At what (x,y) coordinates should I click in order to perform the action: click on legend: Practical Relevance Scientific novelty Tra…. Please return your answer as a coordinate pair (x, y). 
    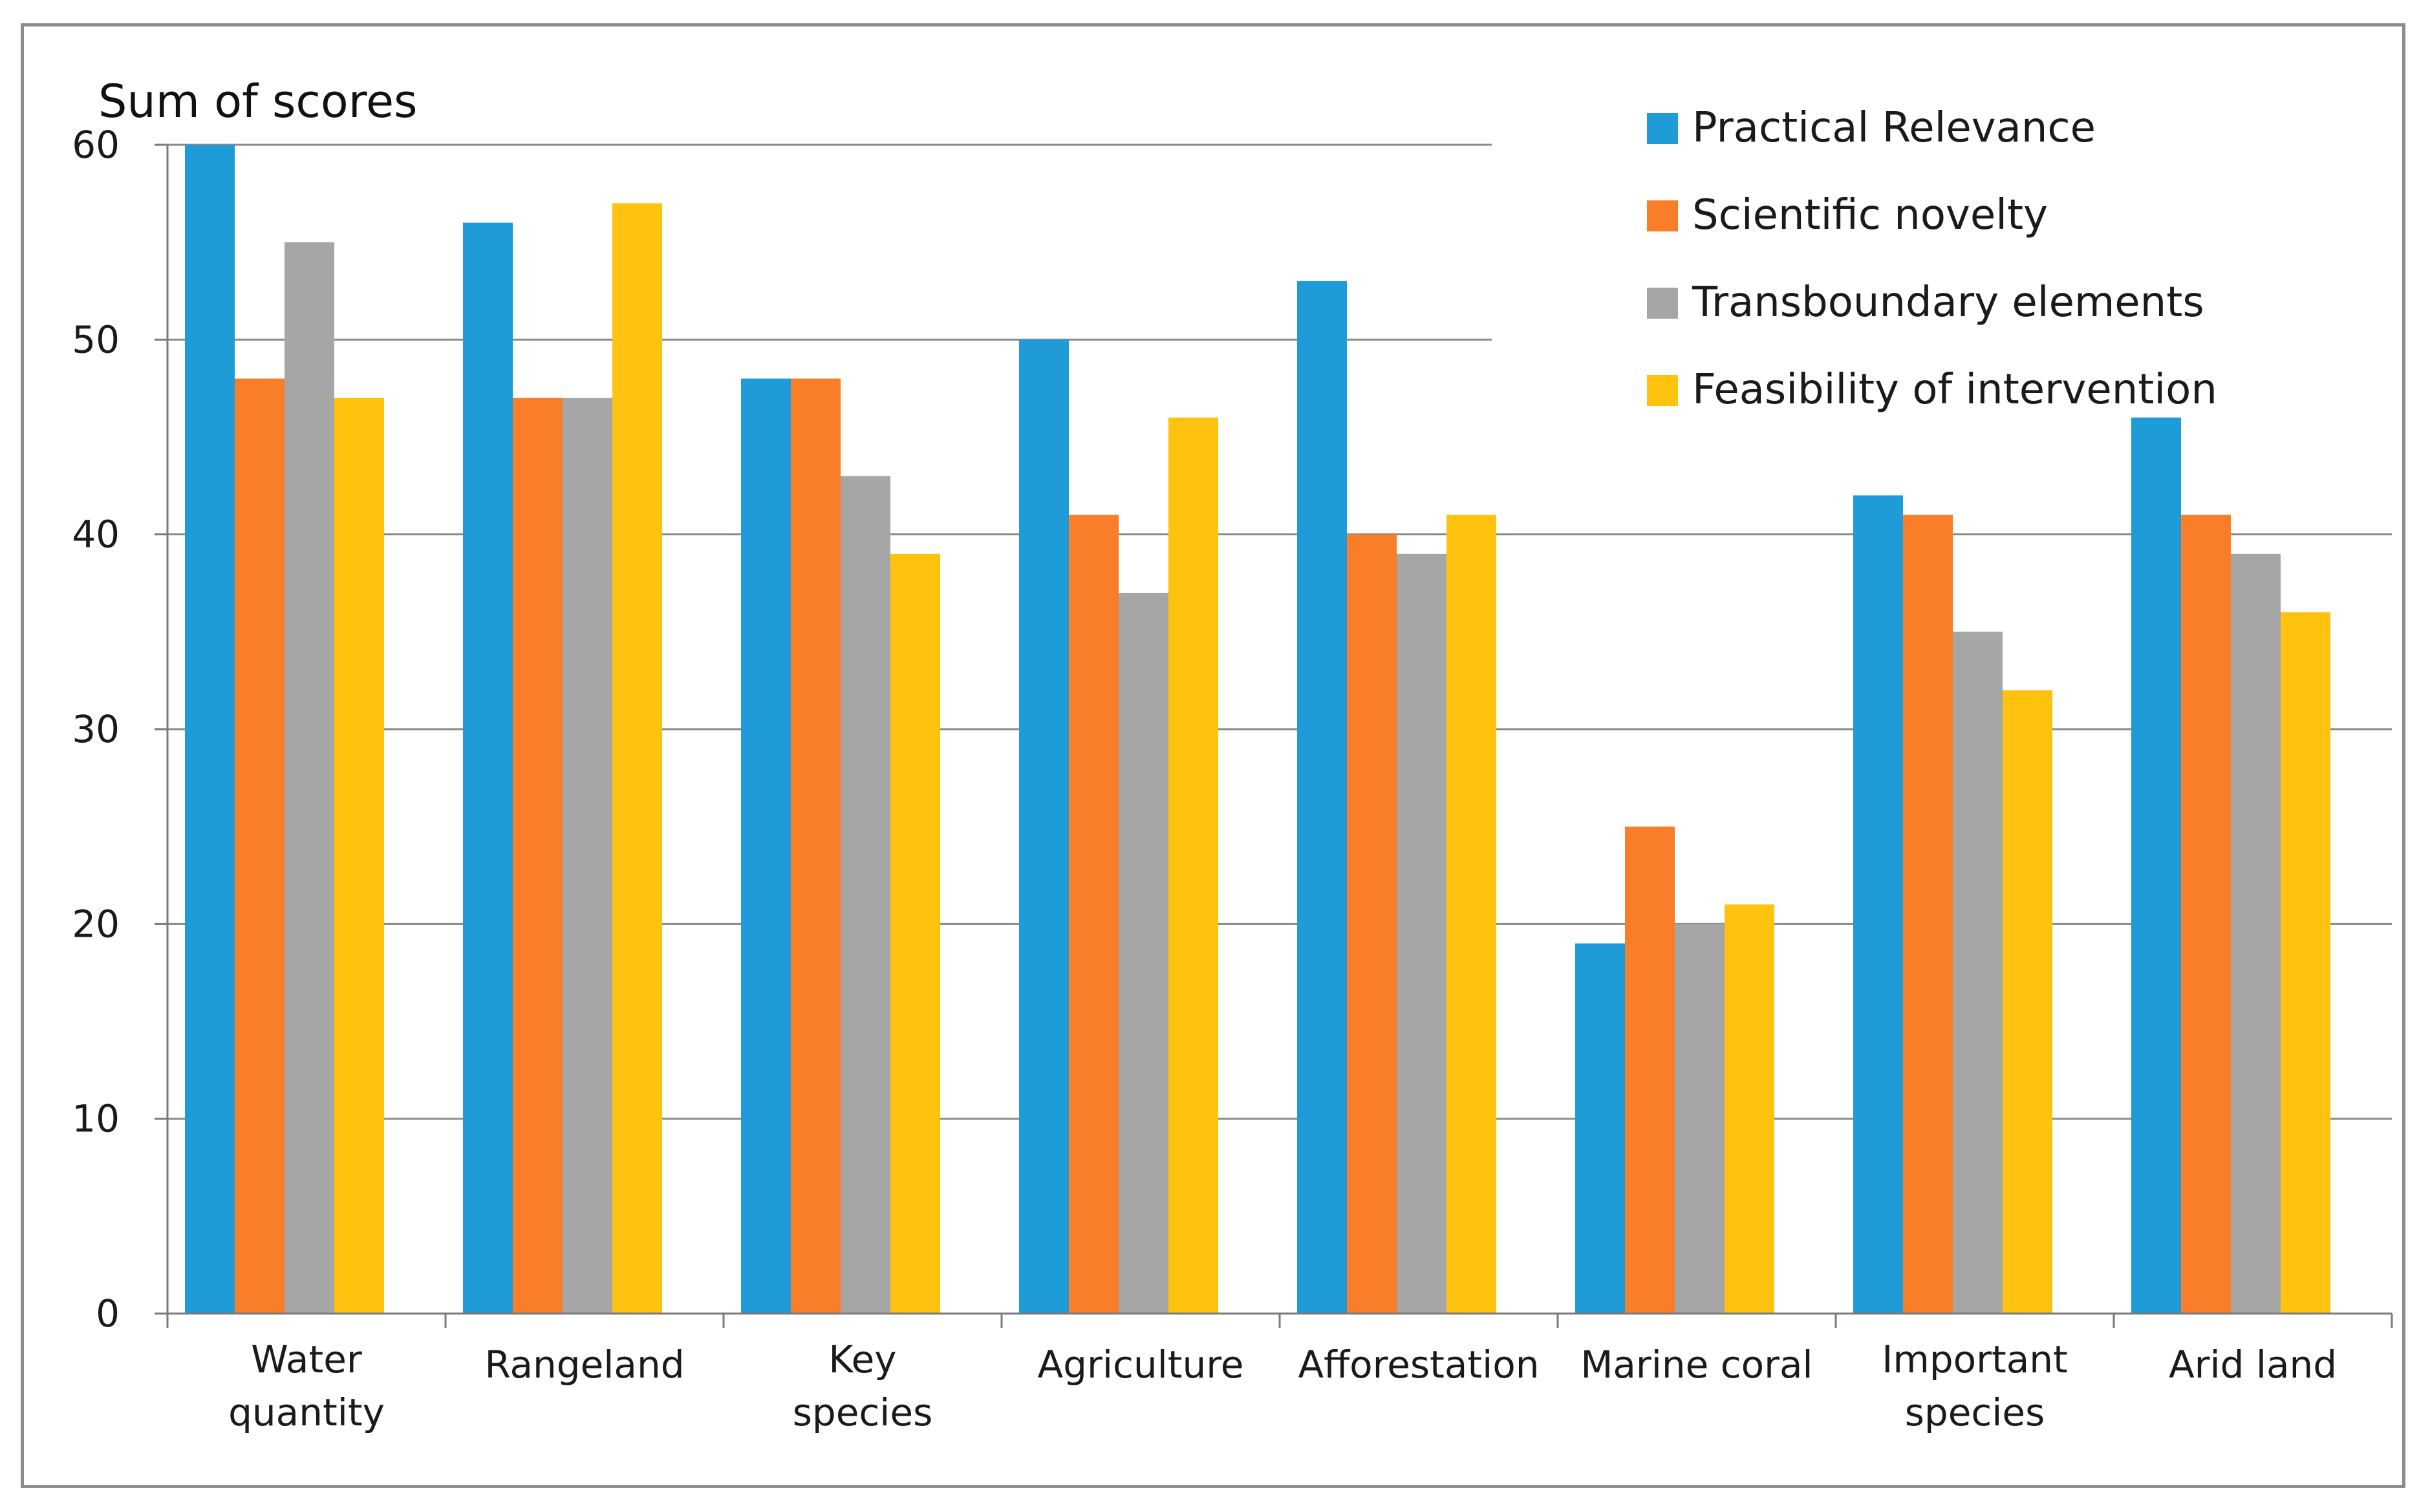
    Looking at the image, I should click on (1932, 259).